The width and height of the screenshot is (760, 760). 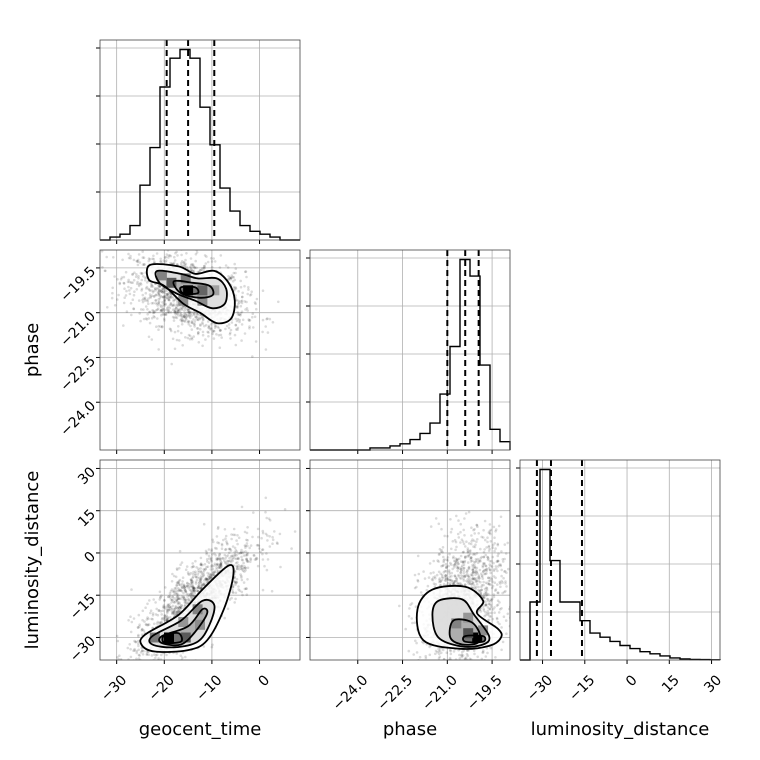 I want to click on histogram-panel-geocent_time, so click(x=198, y=141).